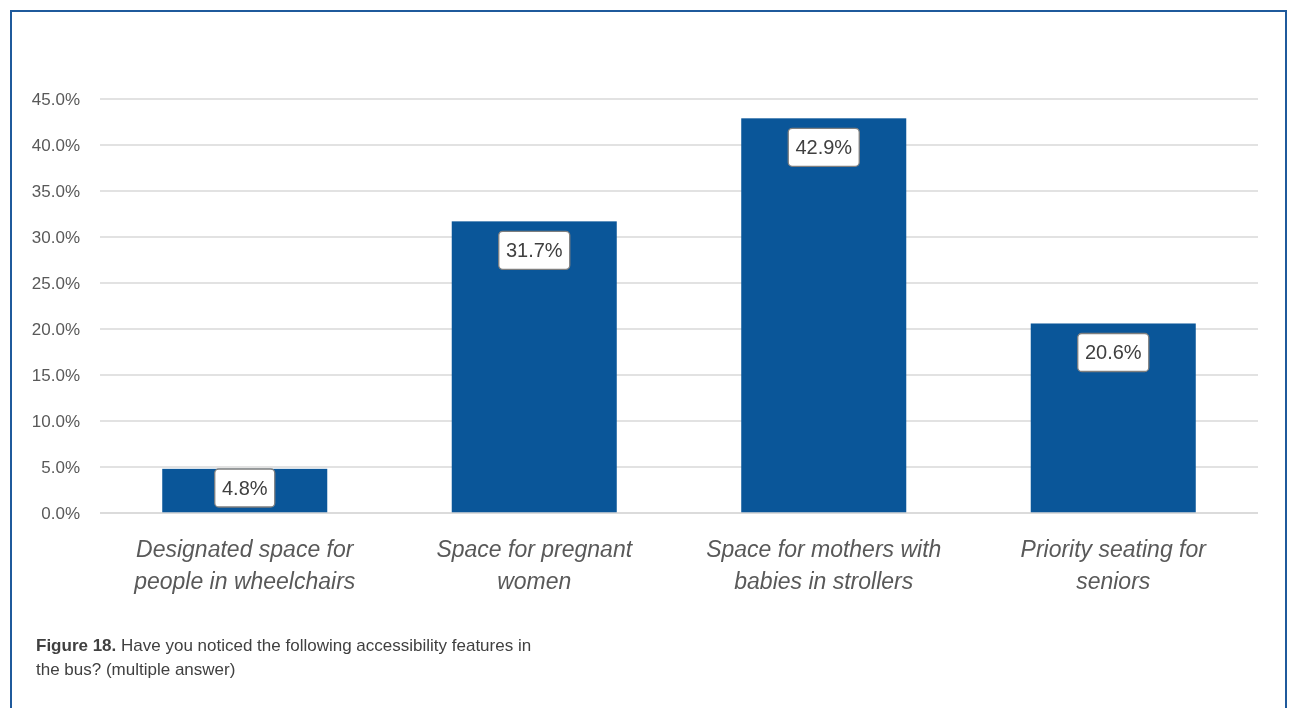 This screenshot has width=1290, height=708. I want to click on x-tick-label: Space for pregnant women, so click(535, 565).